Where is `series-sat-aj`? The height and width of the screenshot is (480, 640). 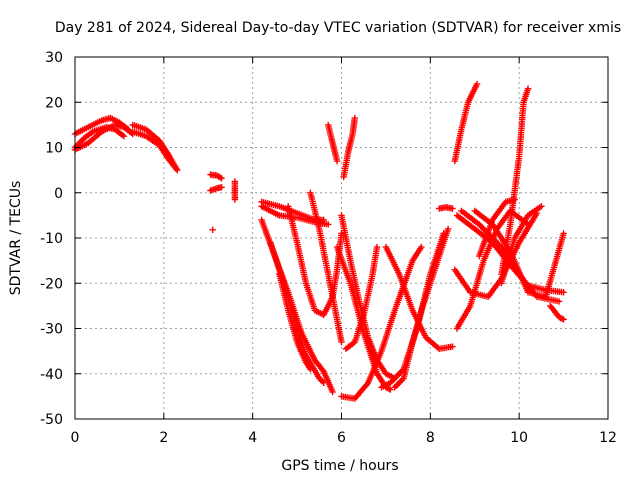 series-sat-aj is located at coordinates (557, 312).